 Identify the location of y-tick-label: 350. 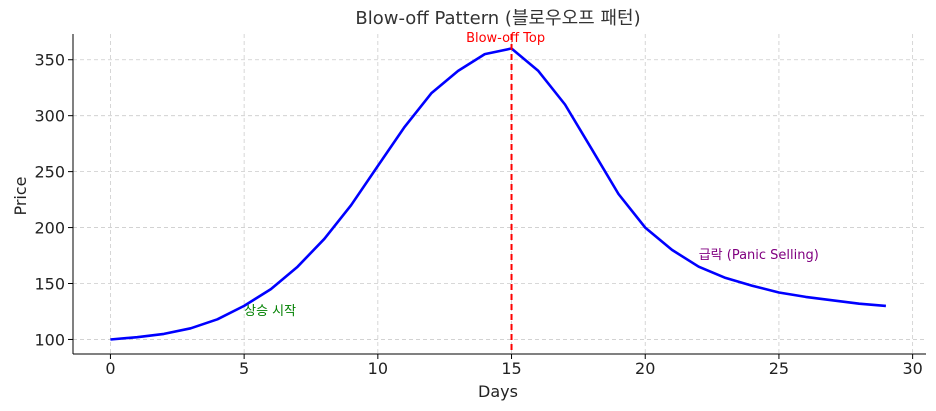
(49, 60).